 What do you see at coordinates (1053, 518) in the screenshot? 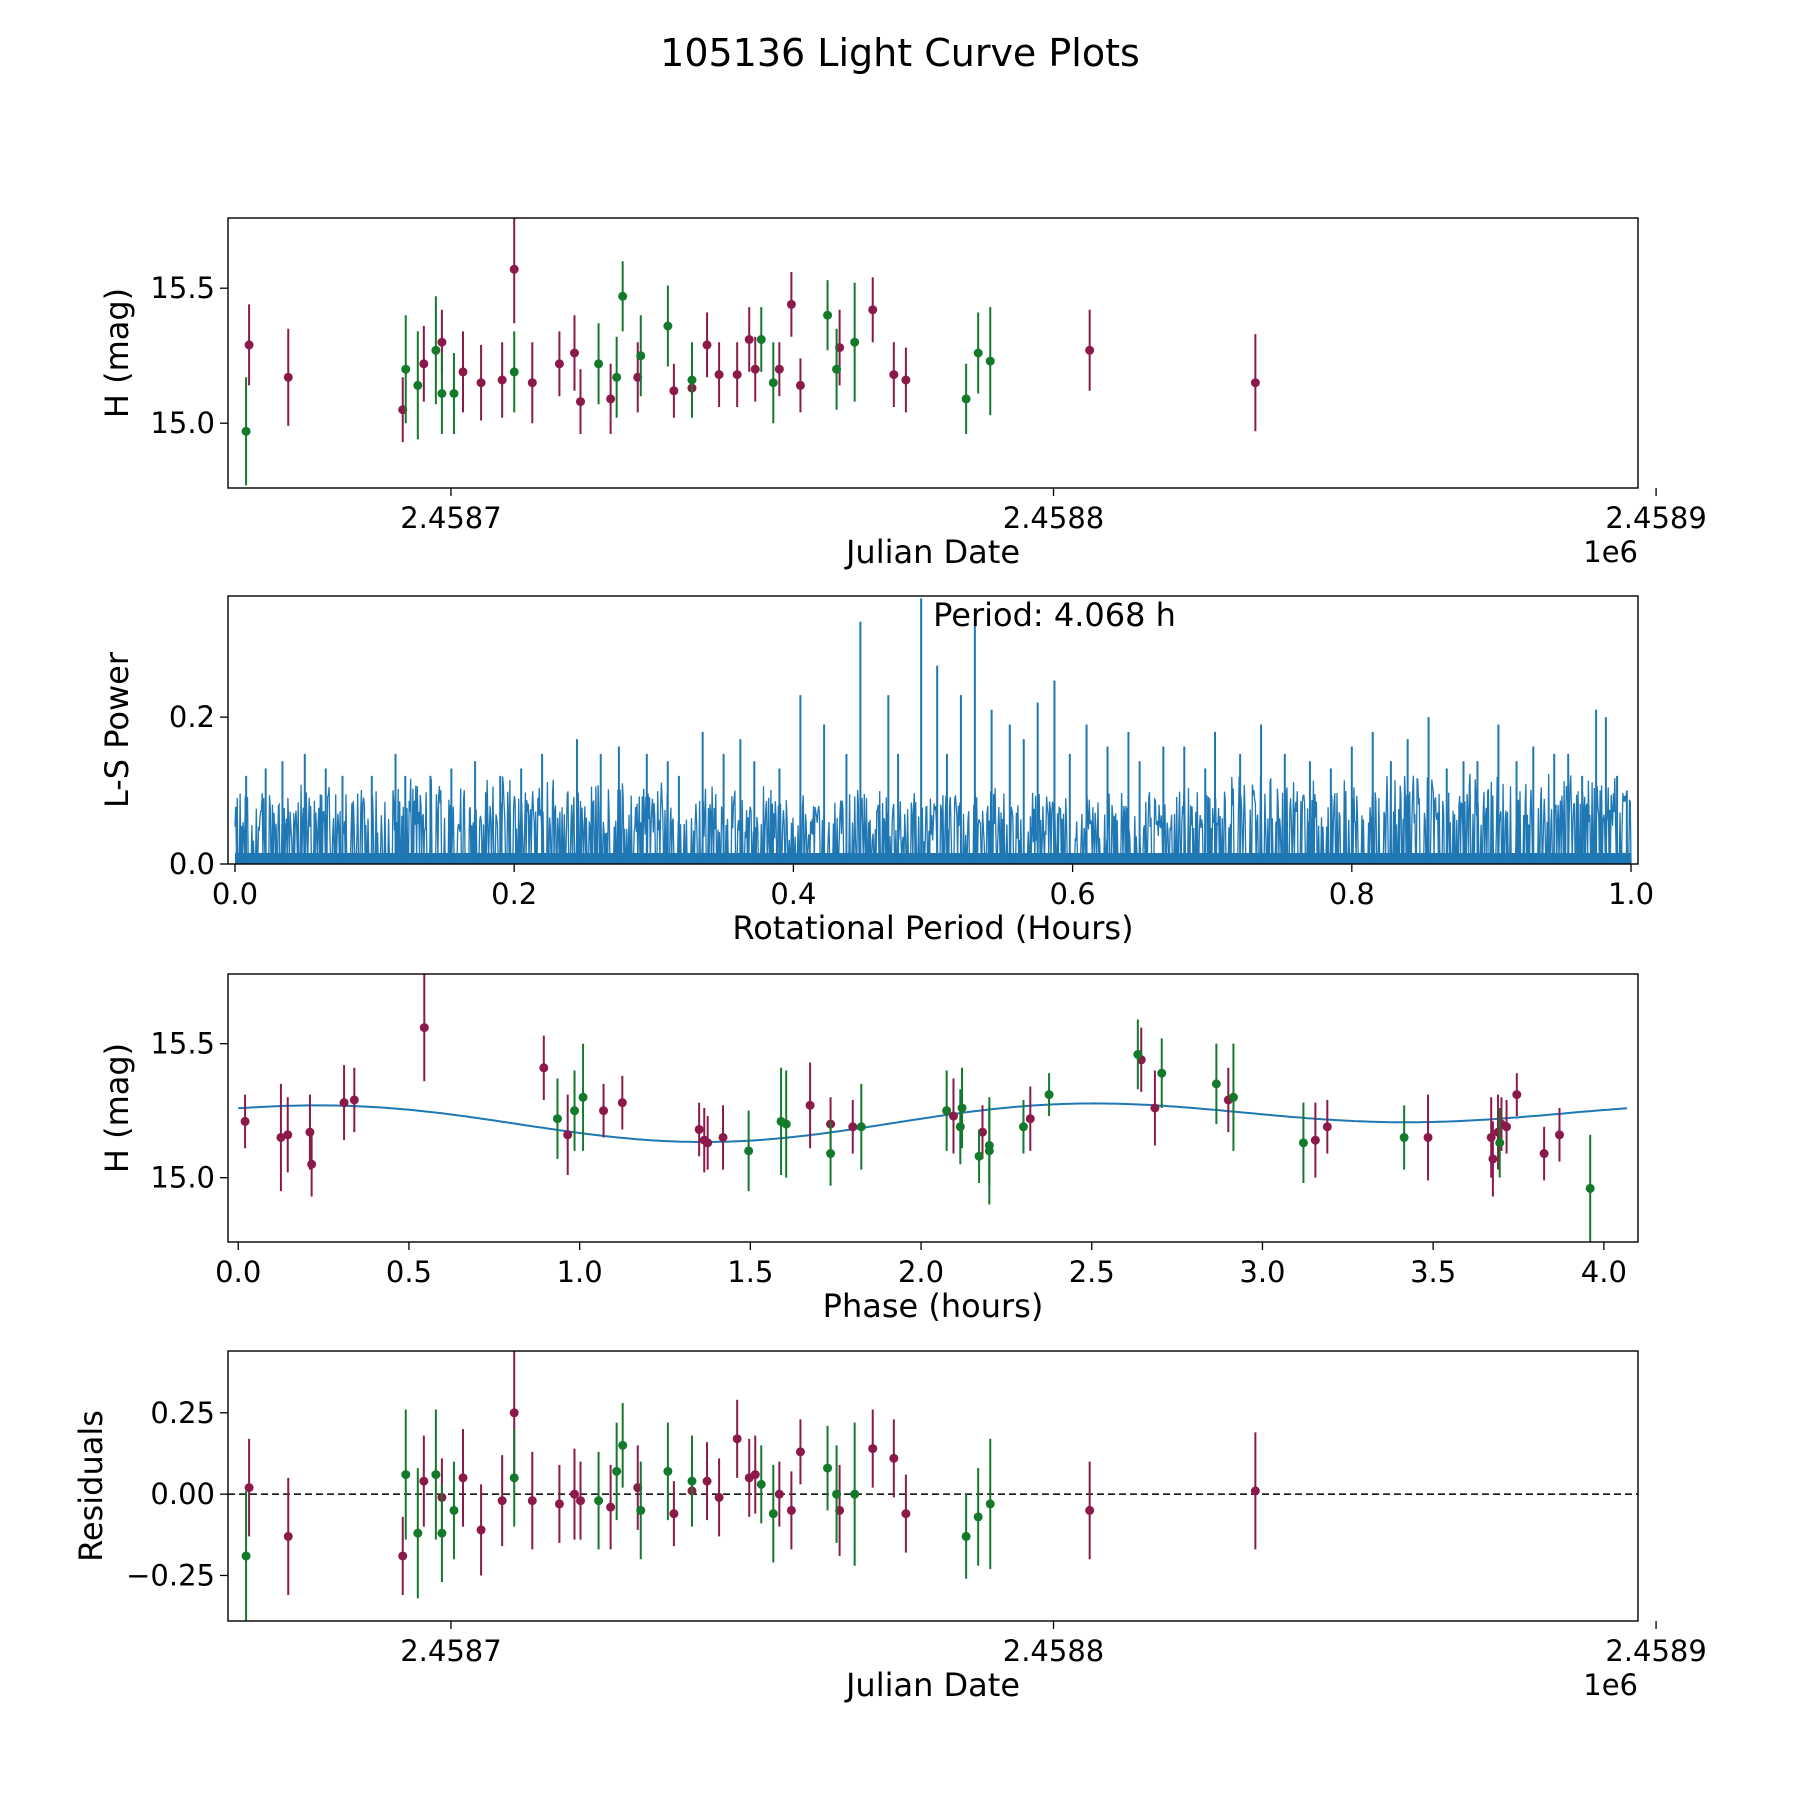
I see `x-tick-label: 2.4588` at bounding box center [1053, 518].